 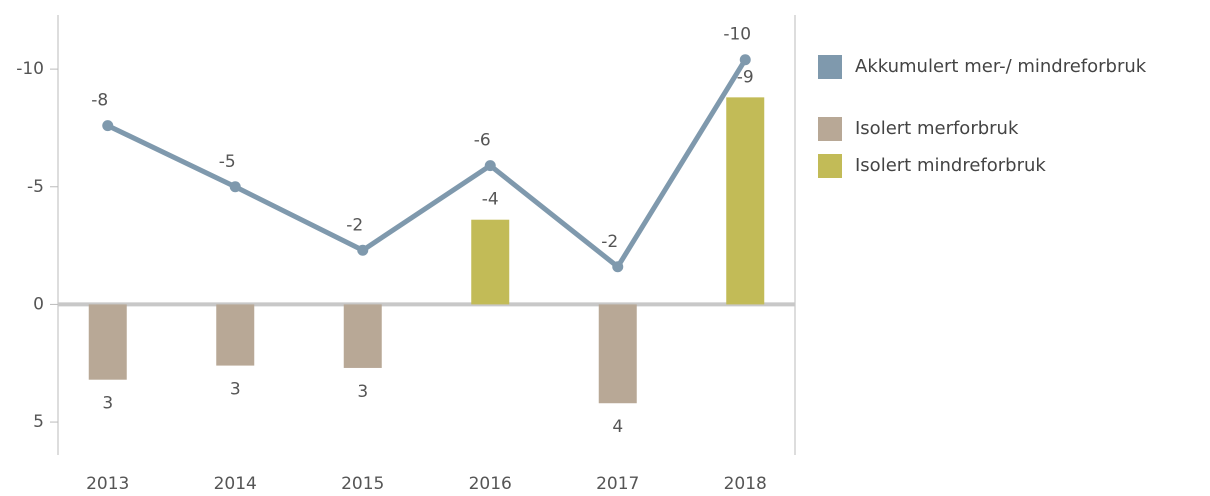 I want to click on legend-label: Isolert merforbruk, so click(x=937, y=128).